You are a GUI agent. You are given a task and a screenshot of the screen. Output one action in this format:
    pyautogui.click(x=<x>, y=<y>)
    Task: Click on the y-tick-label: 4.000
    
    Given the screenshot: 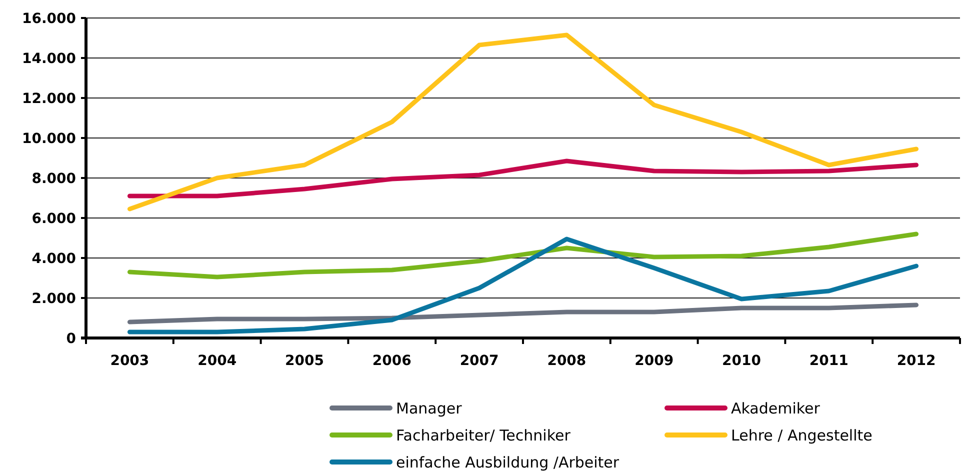 What is the action you would take?
    pyautogui.click(x=54, y=258)
    